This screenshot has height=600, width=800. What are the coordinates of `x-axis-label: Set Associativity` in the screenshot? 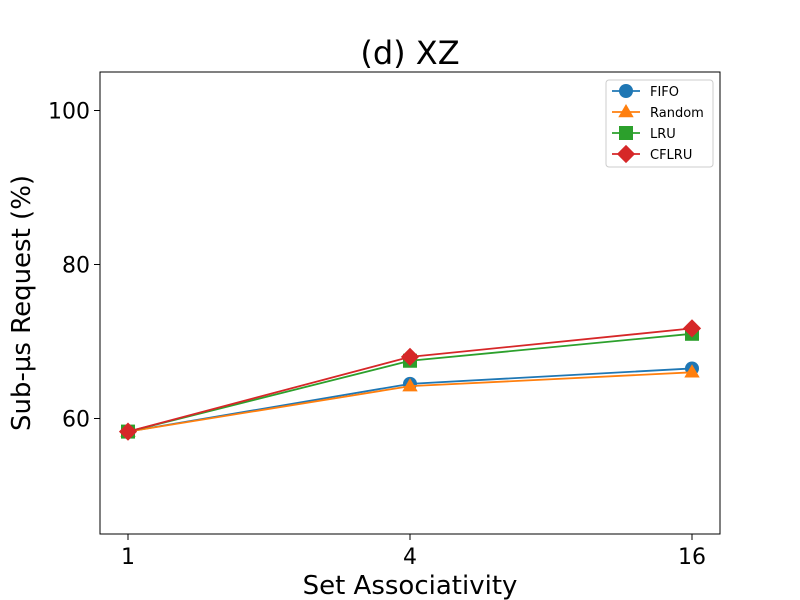 It's located at (410, 585).